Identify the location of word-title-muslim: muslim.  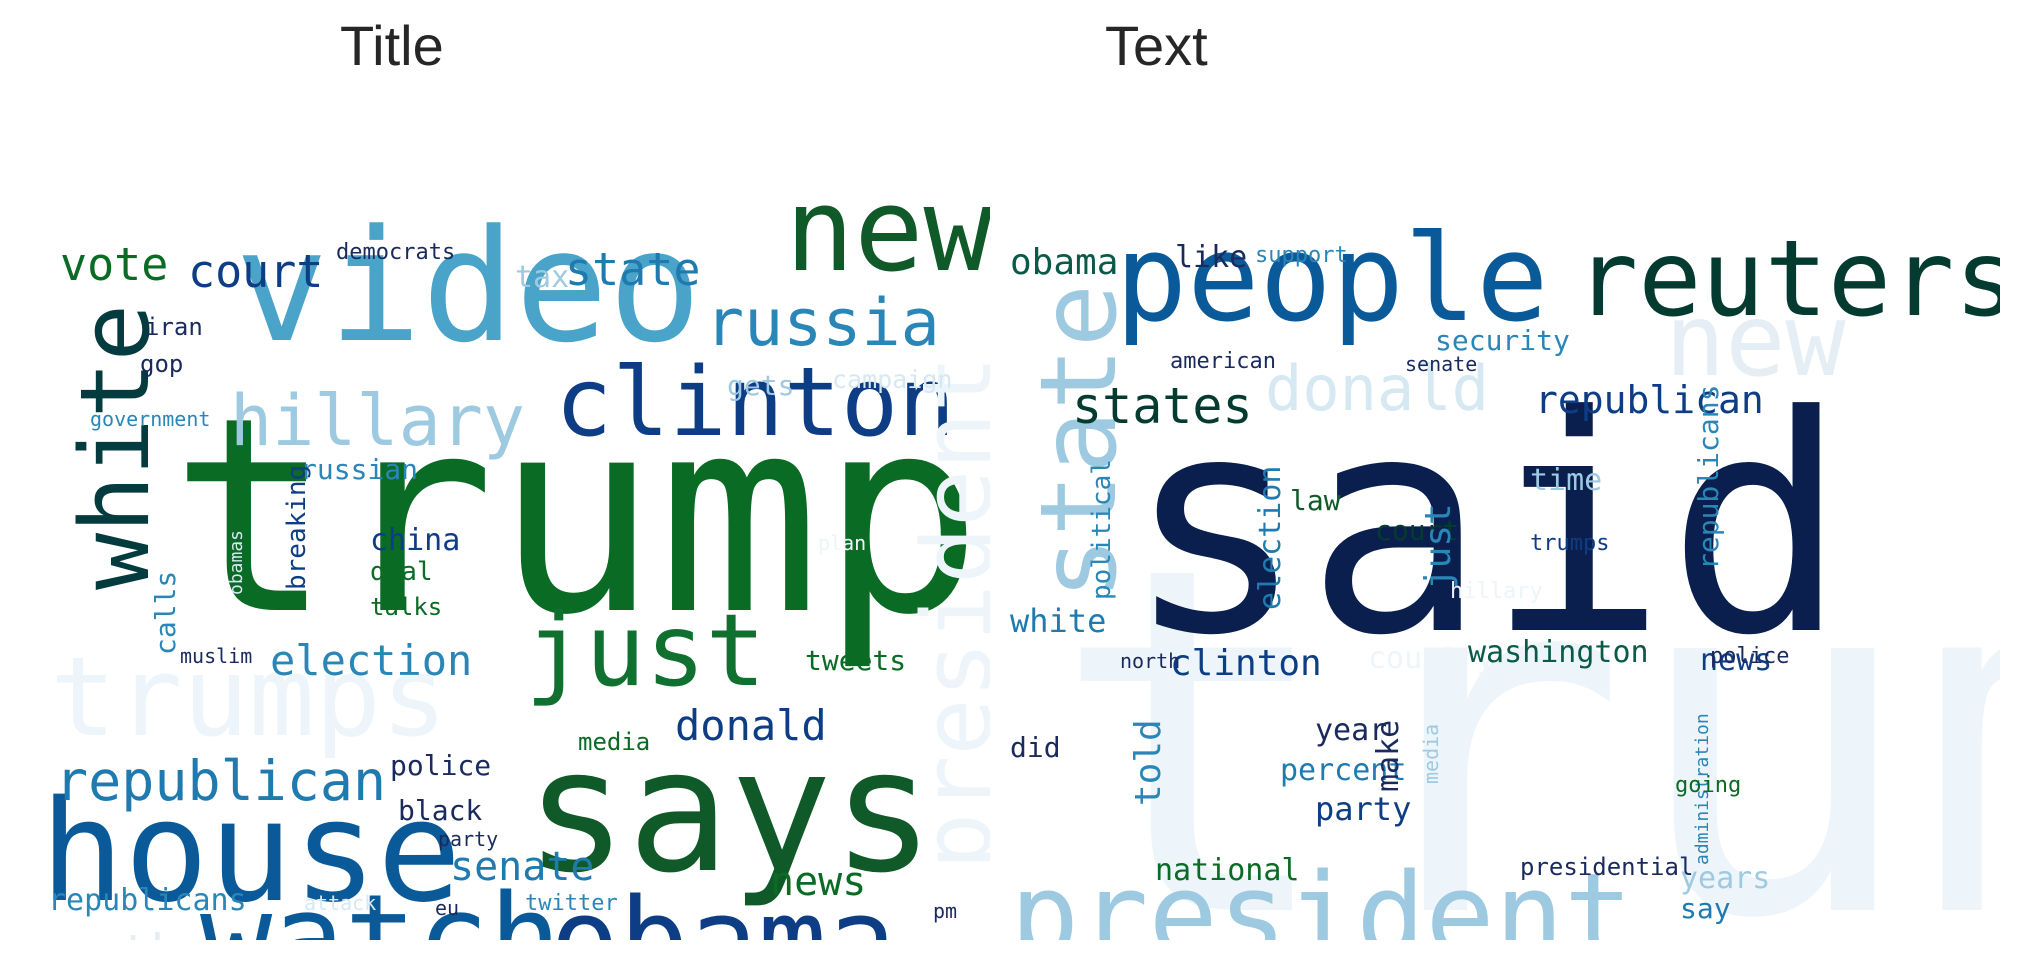
(216, 656).